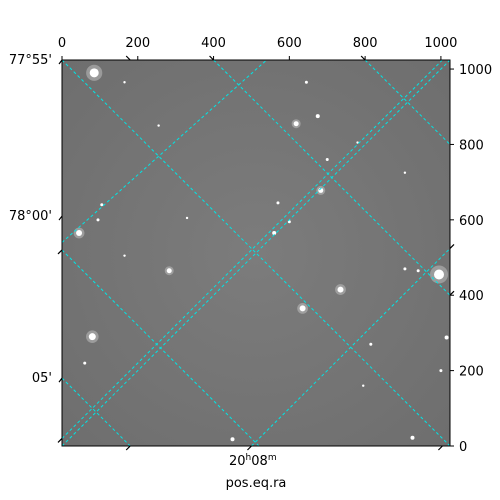  I want to click on top-x-tick-label: 200, so click(137, 43).